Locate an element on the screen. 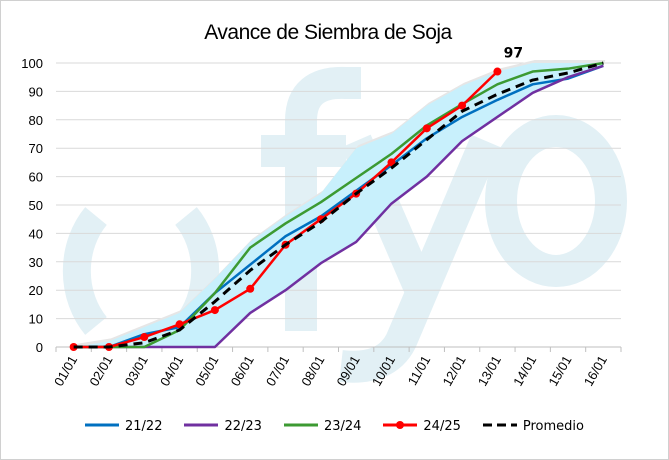 This screenshot has width=669, height=460. x-tick-label: 13/01 is located at coordinates (489, 371).